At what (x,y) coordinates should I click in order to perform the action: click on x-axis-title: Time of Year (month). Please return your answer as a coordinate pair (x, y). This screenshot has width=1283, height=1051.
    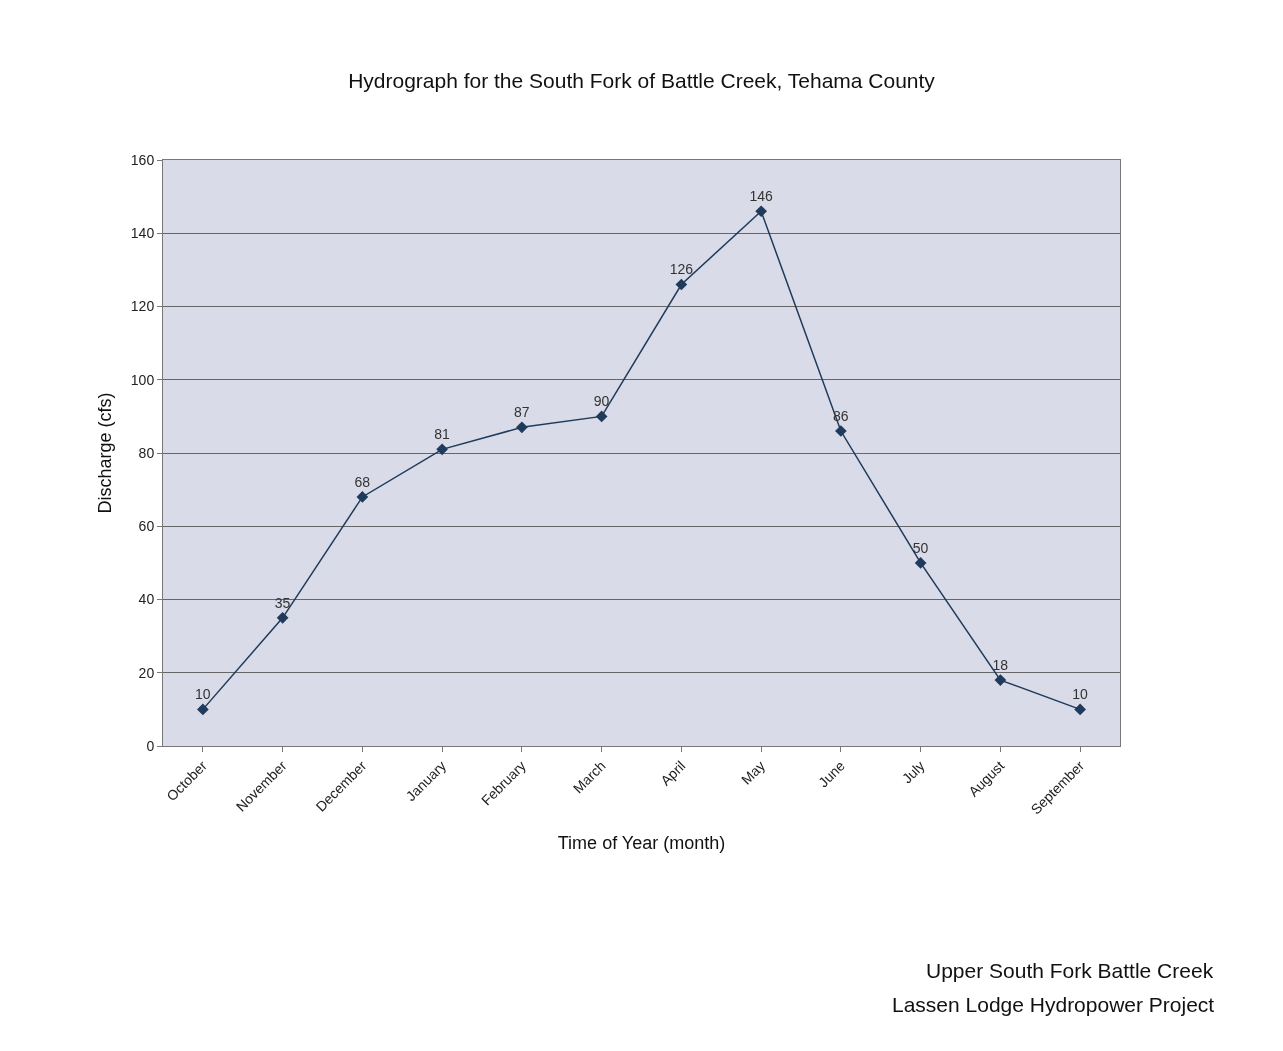
    Looking at the image, I should click on (641, 843).